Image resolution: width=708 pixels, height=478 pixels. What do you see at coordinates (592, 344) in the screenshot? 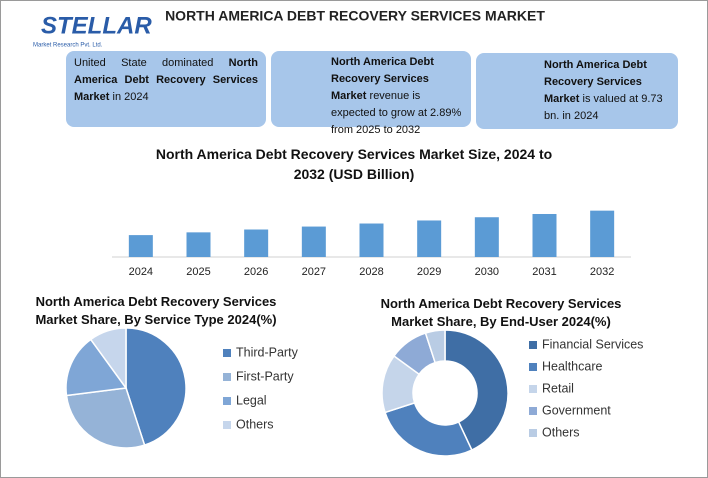
I see `legend-label: Financial Services` at bounding box center [592, 344].